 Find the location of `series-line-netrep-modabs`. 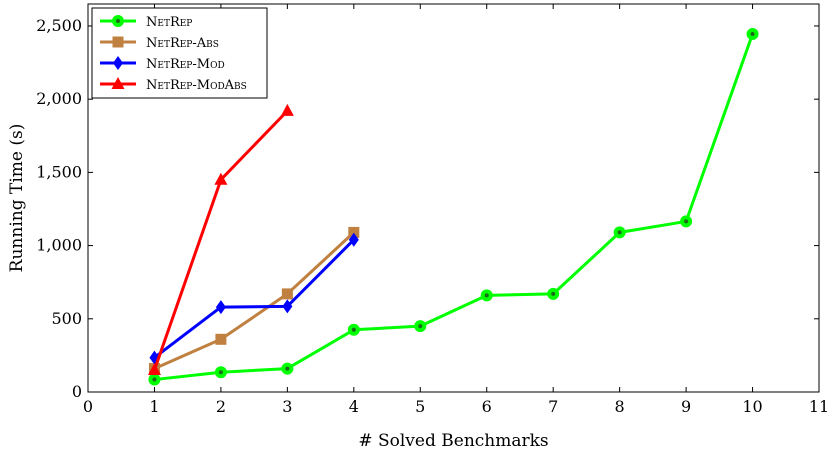

series-line-netrep-modabs is located at coordinates (221, 240).